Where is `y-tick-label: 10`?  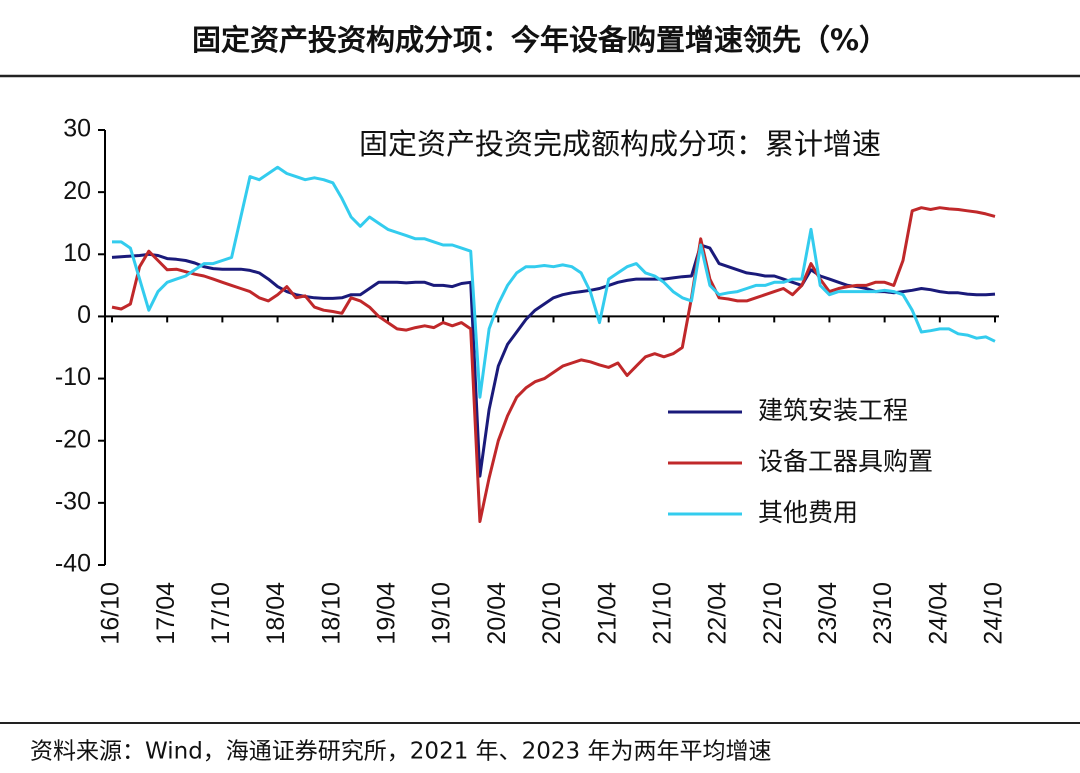
y-tick-label: 10 is located at coordinates (77, 253).